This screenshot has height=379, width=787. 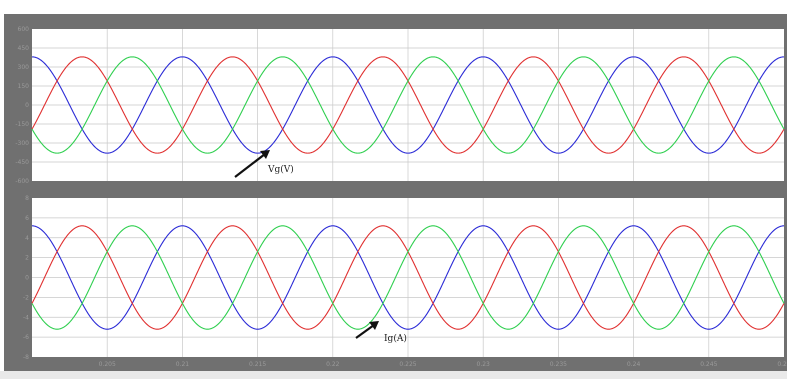 What do you see at coordinates (24, 29) in the screenshot?
I see `y-tick-label: 600` at bounding box center [24, 29].